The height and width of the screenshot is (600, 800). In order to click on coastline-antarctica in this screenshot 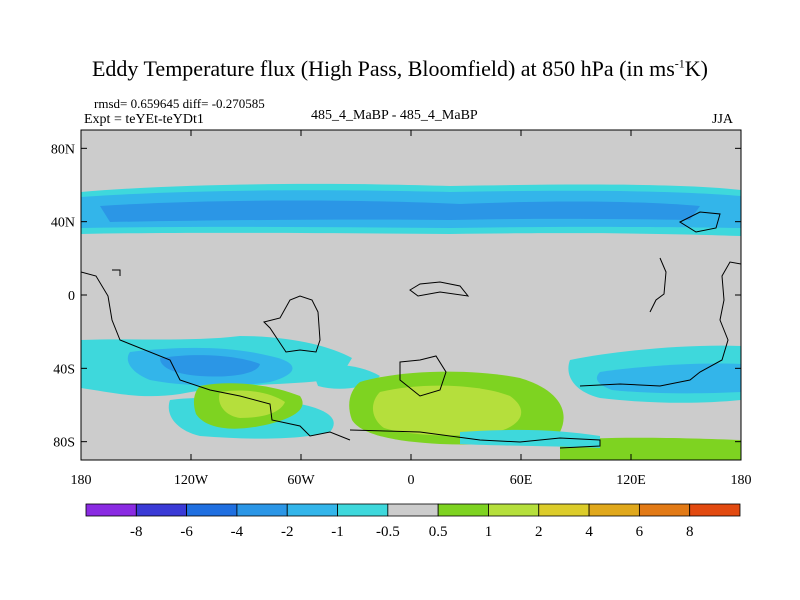, I will do `click(475, 439)`.